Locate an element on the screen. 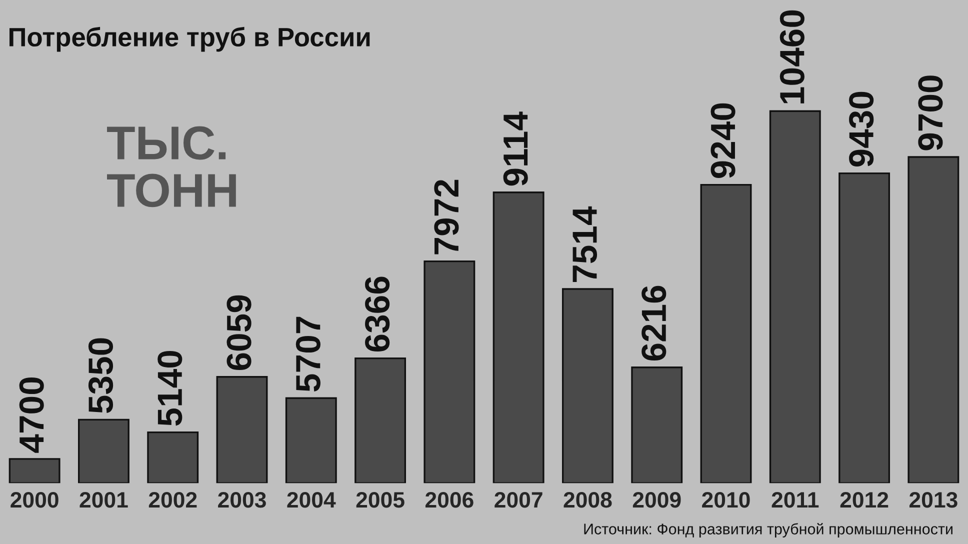 This screenshot has height=544, width=968. x-tick-label: 2004 is located at coordinates (311, 500).